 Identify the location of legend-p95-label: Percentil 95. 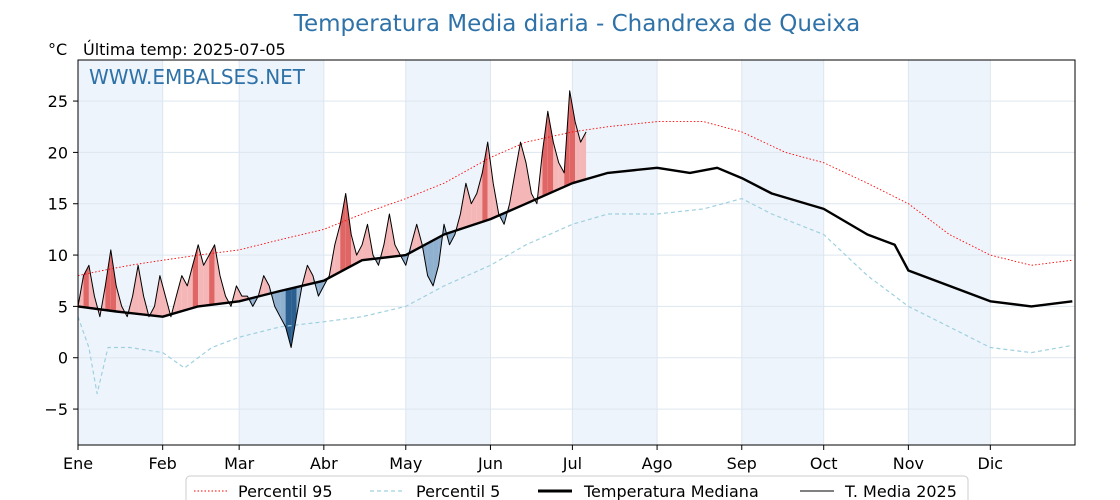
(285, 491).